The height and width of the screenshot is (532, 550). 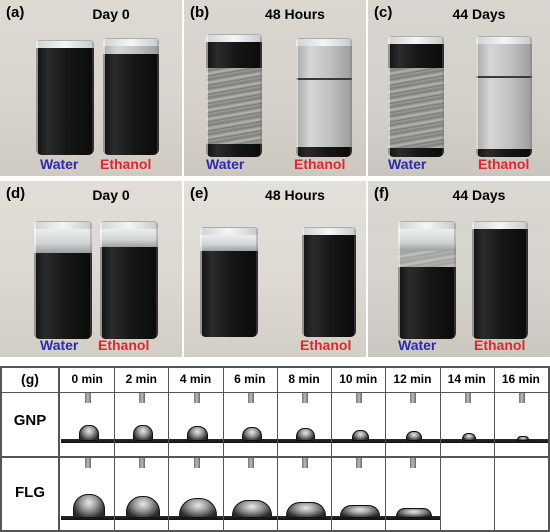 I want to click on photo-panel-f: (f) 44 Days Water Ethanol, so click(x=459, y=269).